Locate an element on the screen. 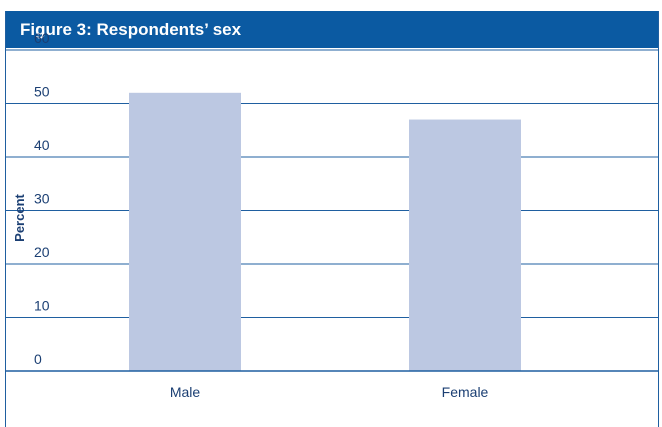 The width and height of the screenshot is (662, 427). y-tick-label-20: 20 is located at coordinates (42, 252).